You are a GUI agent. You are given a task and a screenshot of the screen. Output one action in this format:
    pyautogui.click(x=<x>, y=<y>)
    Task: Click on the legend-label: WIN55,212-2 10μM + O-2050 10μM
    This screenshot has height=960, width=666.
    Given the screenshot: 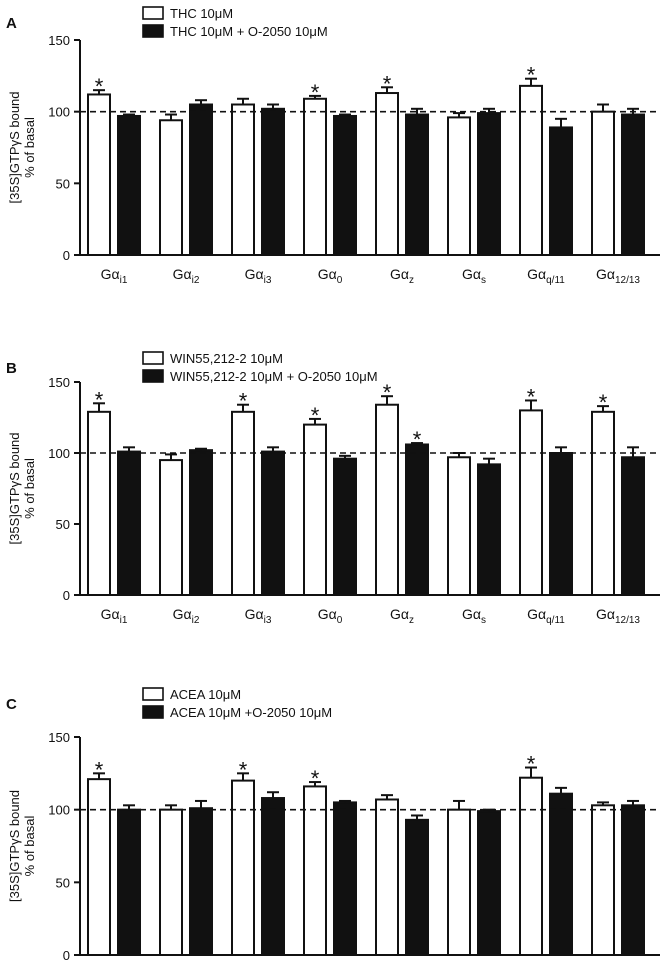 What is the action you would take?
    pyautogui.click(x=274, y=376)
    